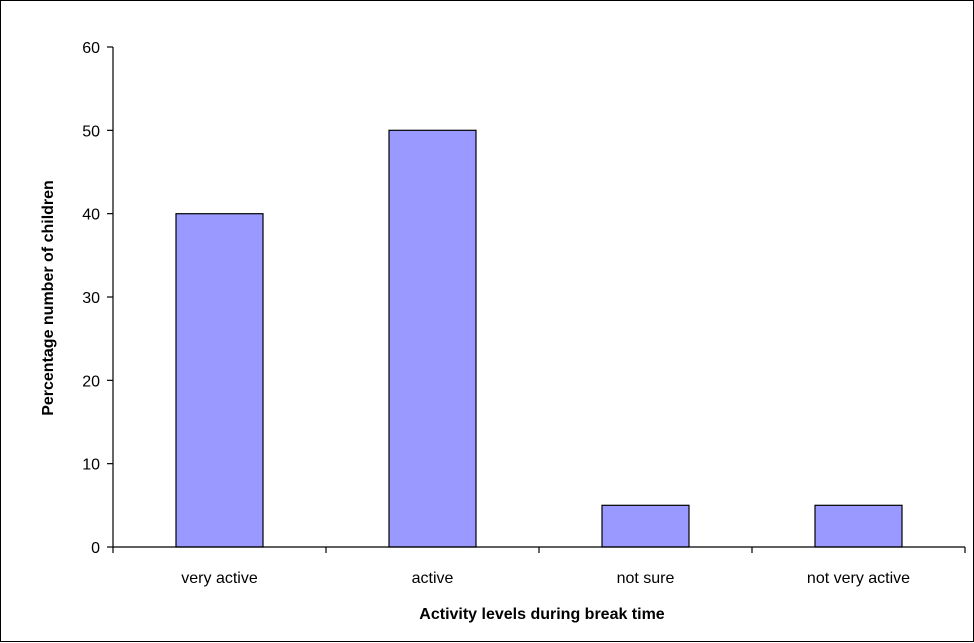 The height and width of the screenshot is (643, 974). I want to click on x-axis-title: Activity levels during break time, so click(542, 614).